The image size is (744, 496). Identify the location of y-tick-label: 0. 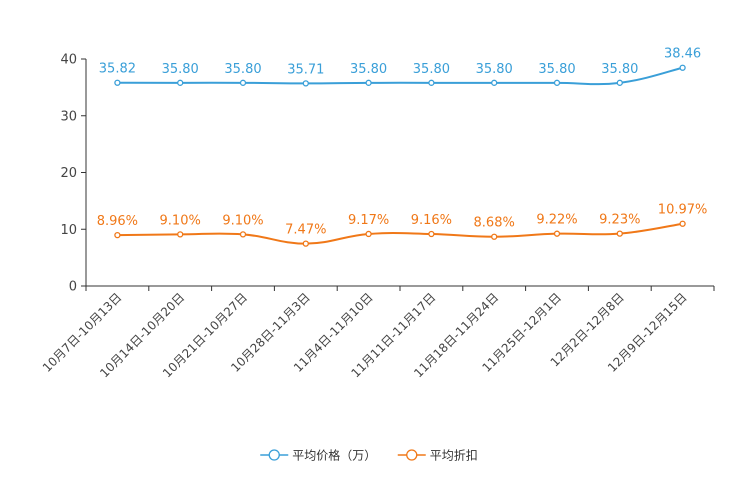
(73, 287).